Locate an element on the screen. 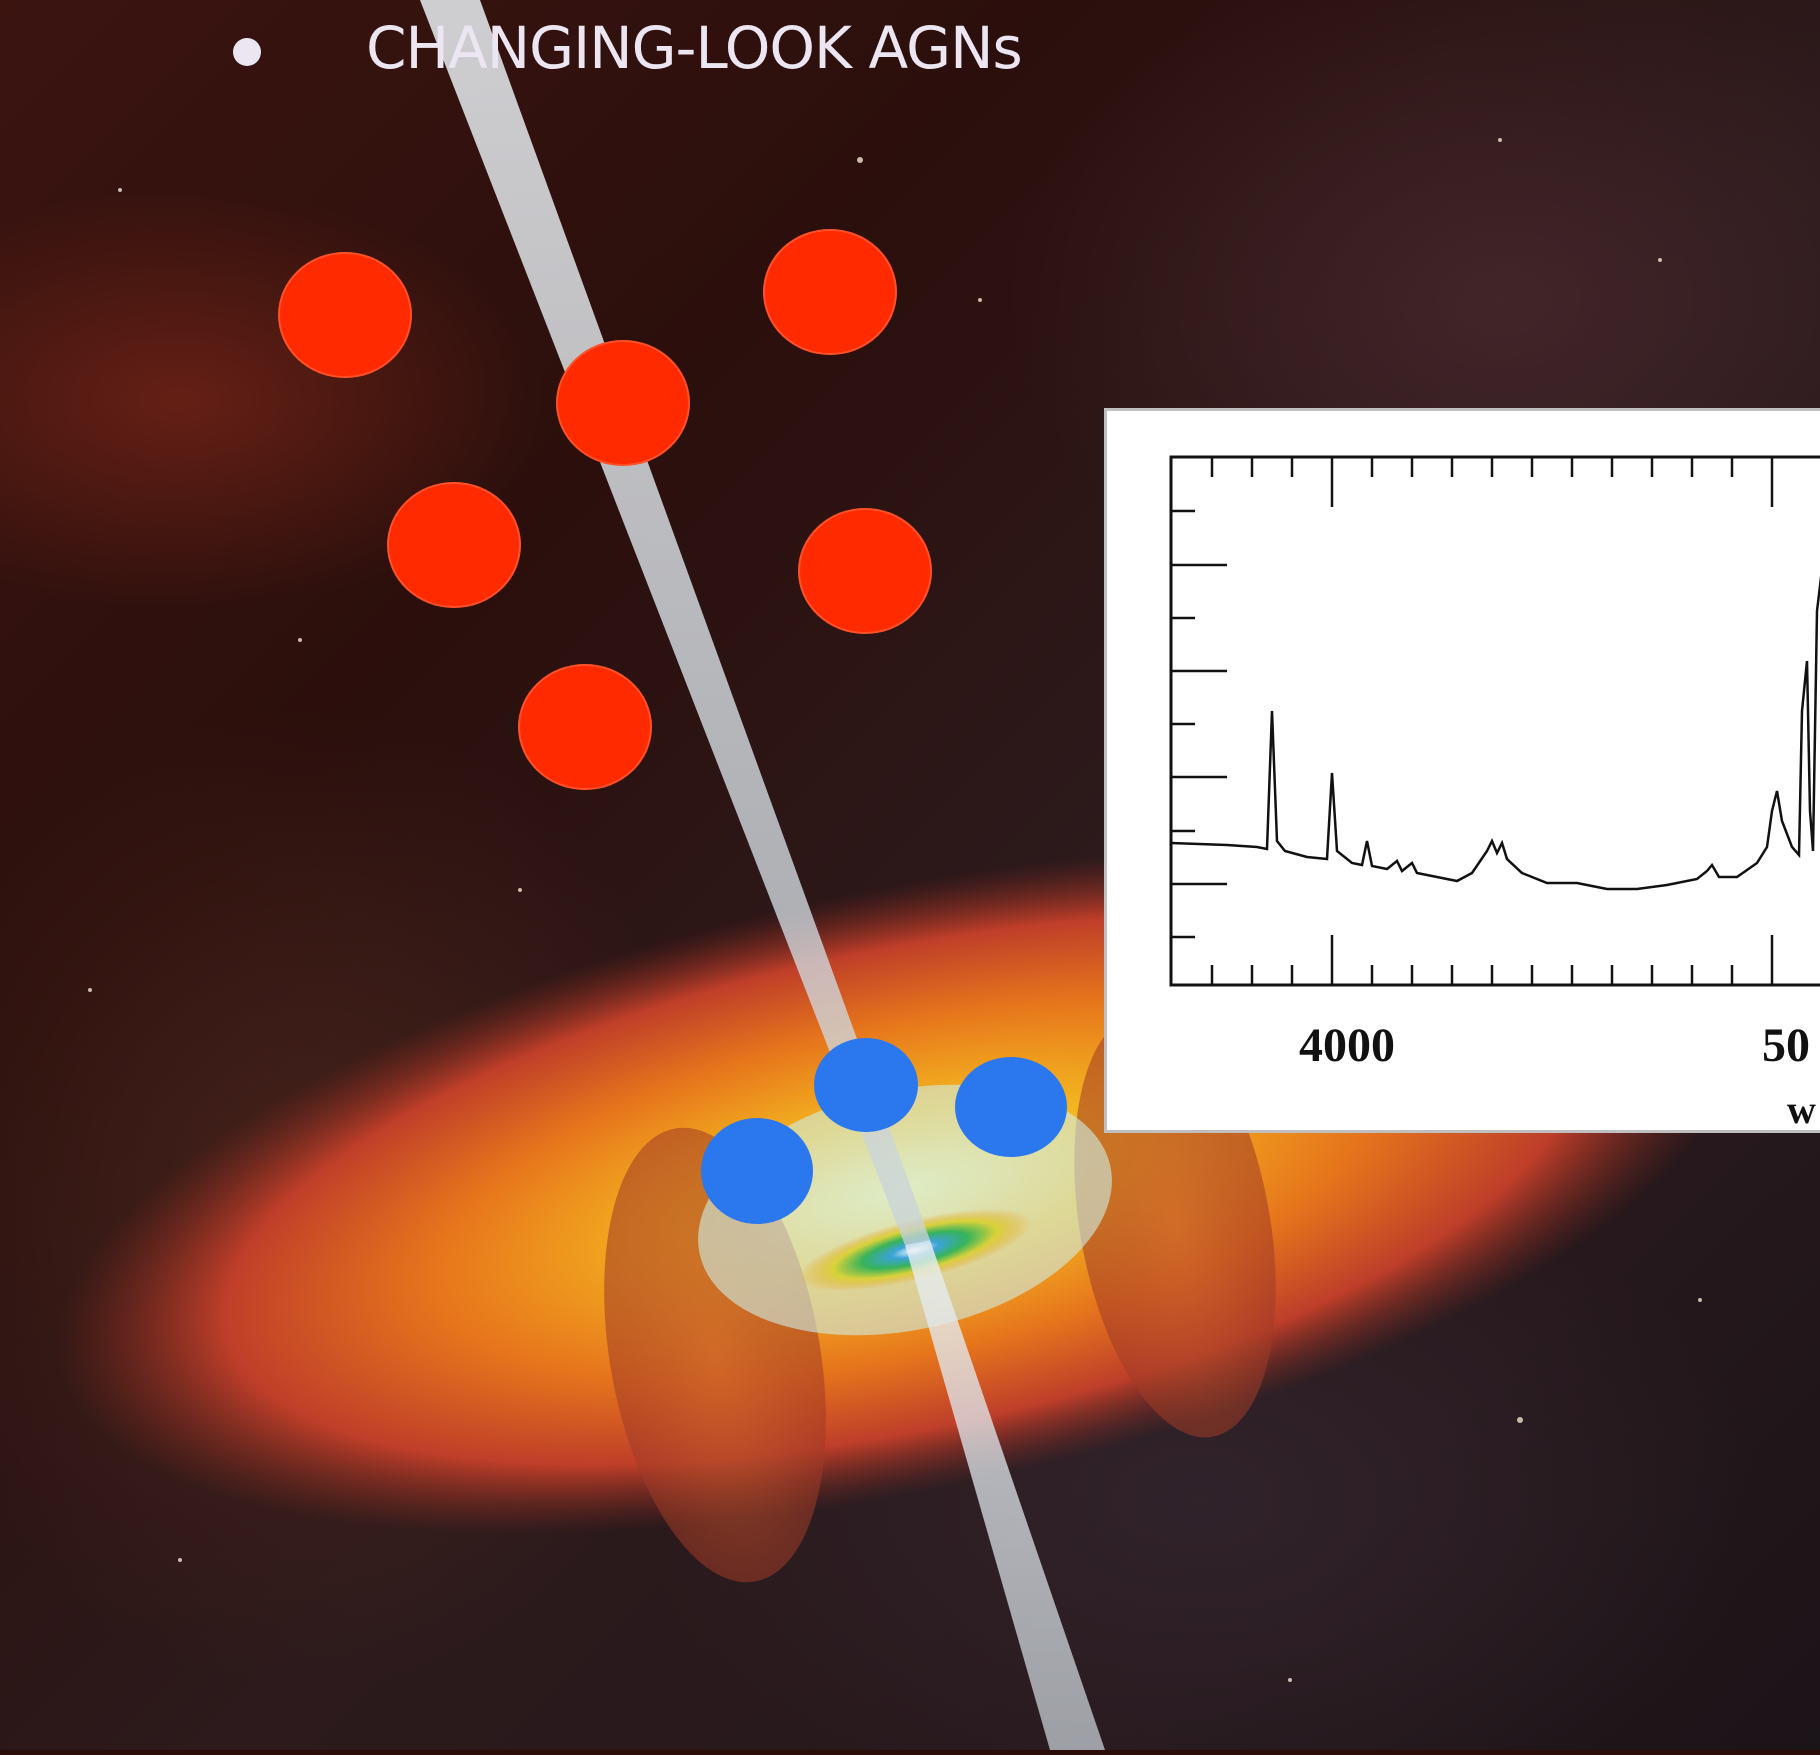 The image size is (1820, 1755). plot-frame is located at coordinates (1494, 721).